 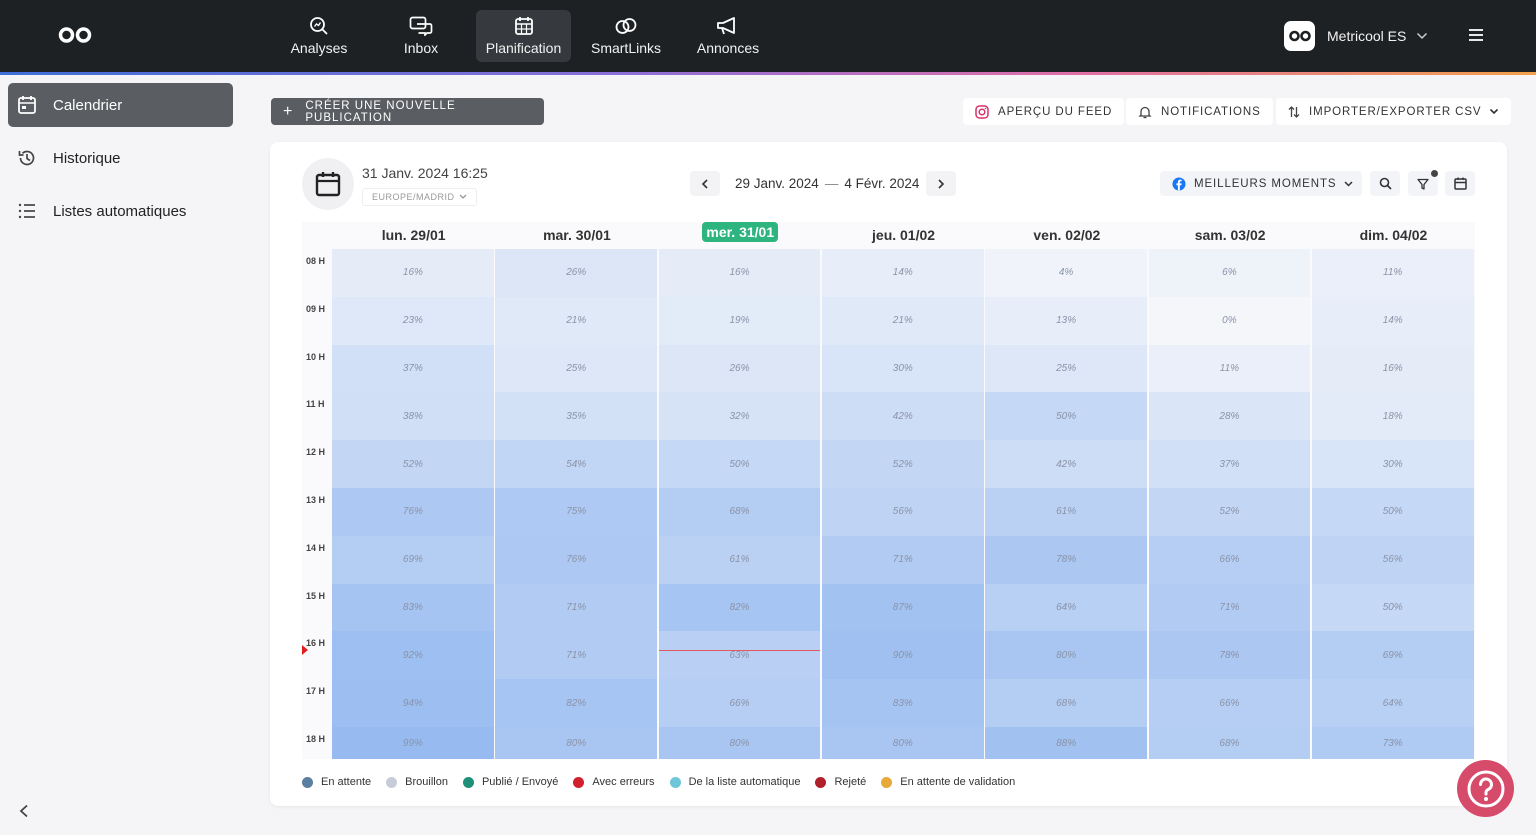 What do you see at coordinates (739, 416) in the screenshot?
I see `time-slot-cell: 32%` at bounding box center [739, 416].